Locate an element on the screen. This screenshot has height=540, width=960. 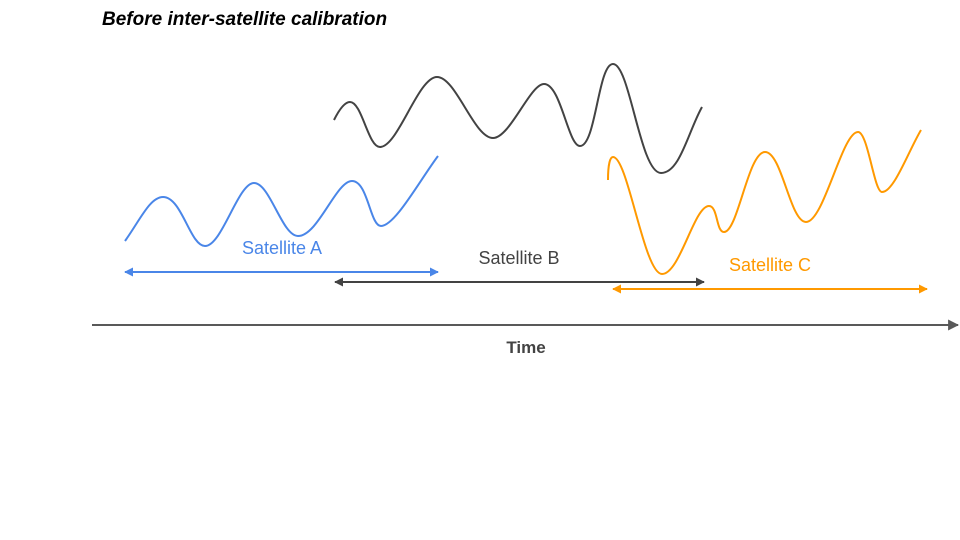
satellite-b-signal is located at coordinates (518, 118).